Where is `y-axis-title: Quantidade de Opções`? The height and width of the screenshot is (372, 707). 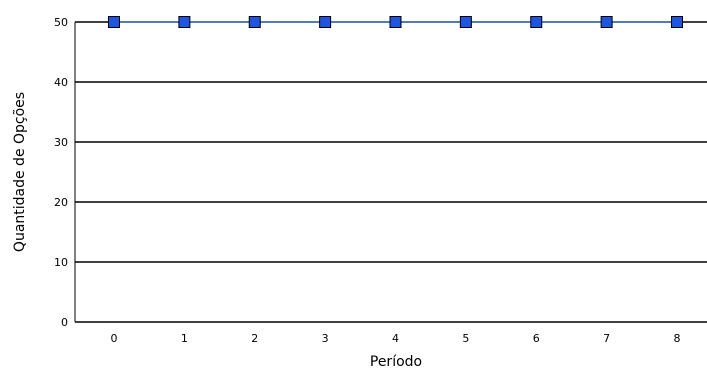
y-axis-title: Quantidade de Opções is located at coordinates (20, 172).